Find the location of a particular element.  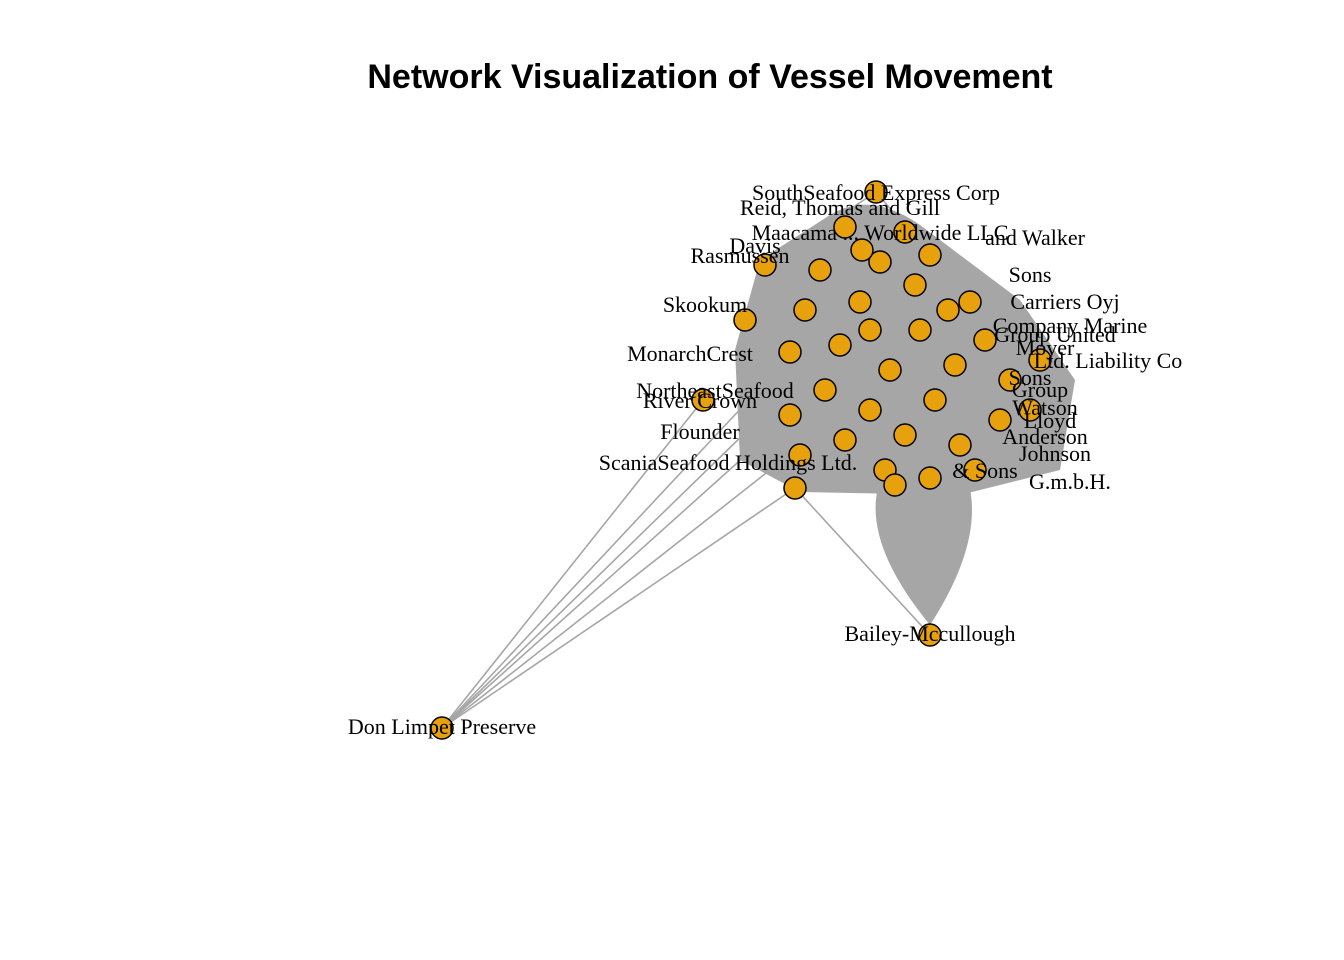

label-monarch: MonarchCrest is located at coordinates (690, 353).